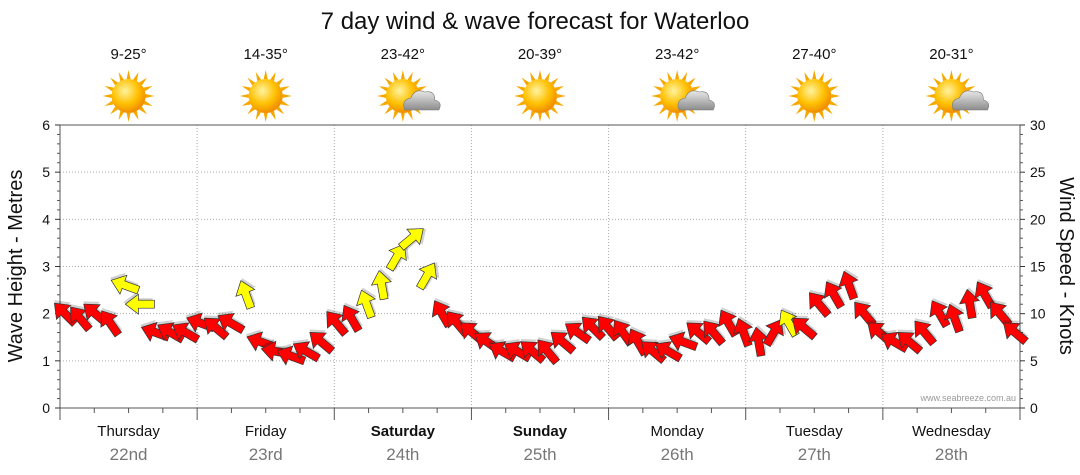 Image resolution: width=1080 pixels, height=475 pixels. Describe the element at coordinates (422, 100) in the screenshot. I see `cloud-shape` at that location.